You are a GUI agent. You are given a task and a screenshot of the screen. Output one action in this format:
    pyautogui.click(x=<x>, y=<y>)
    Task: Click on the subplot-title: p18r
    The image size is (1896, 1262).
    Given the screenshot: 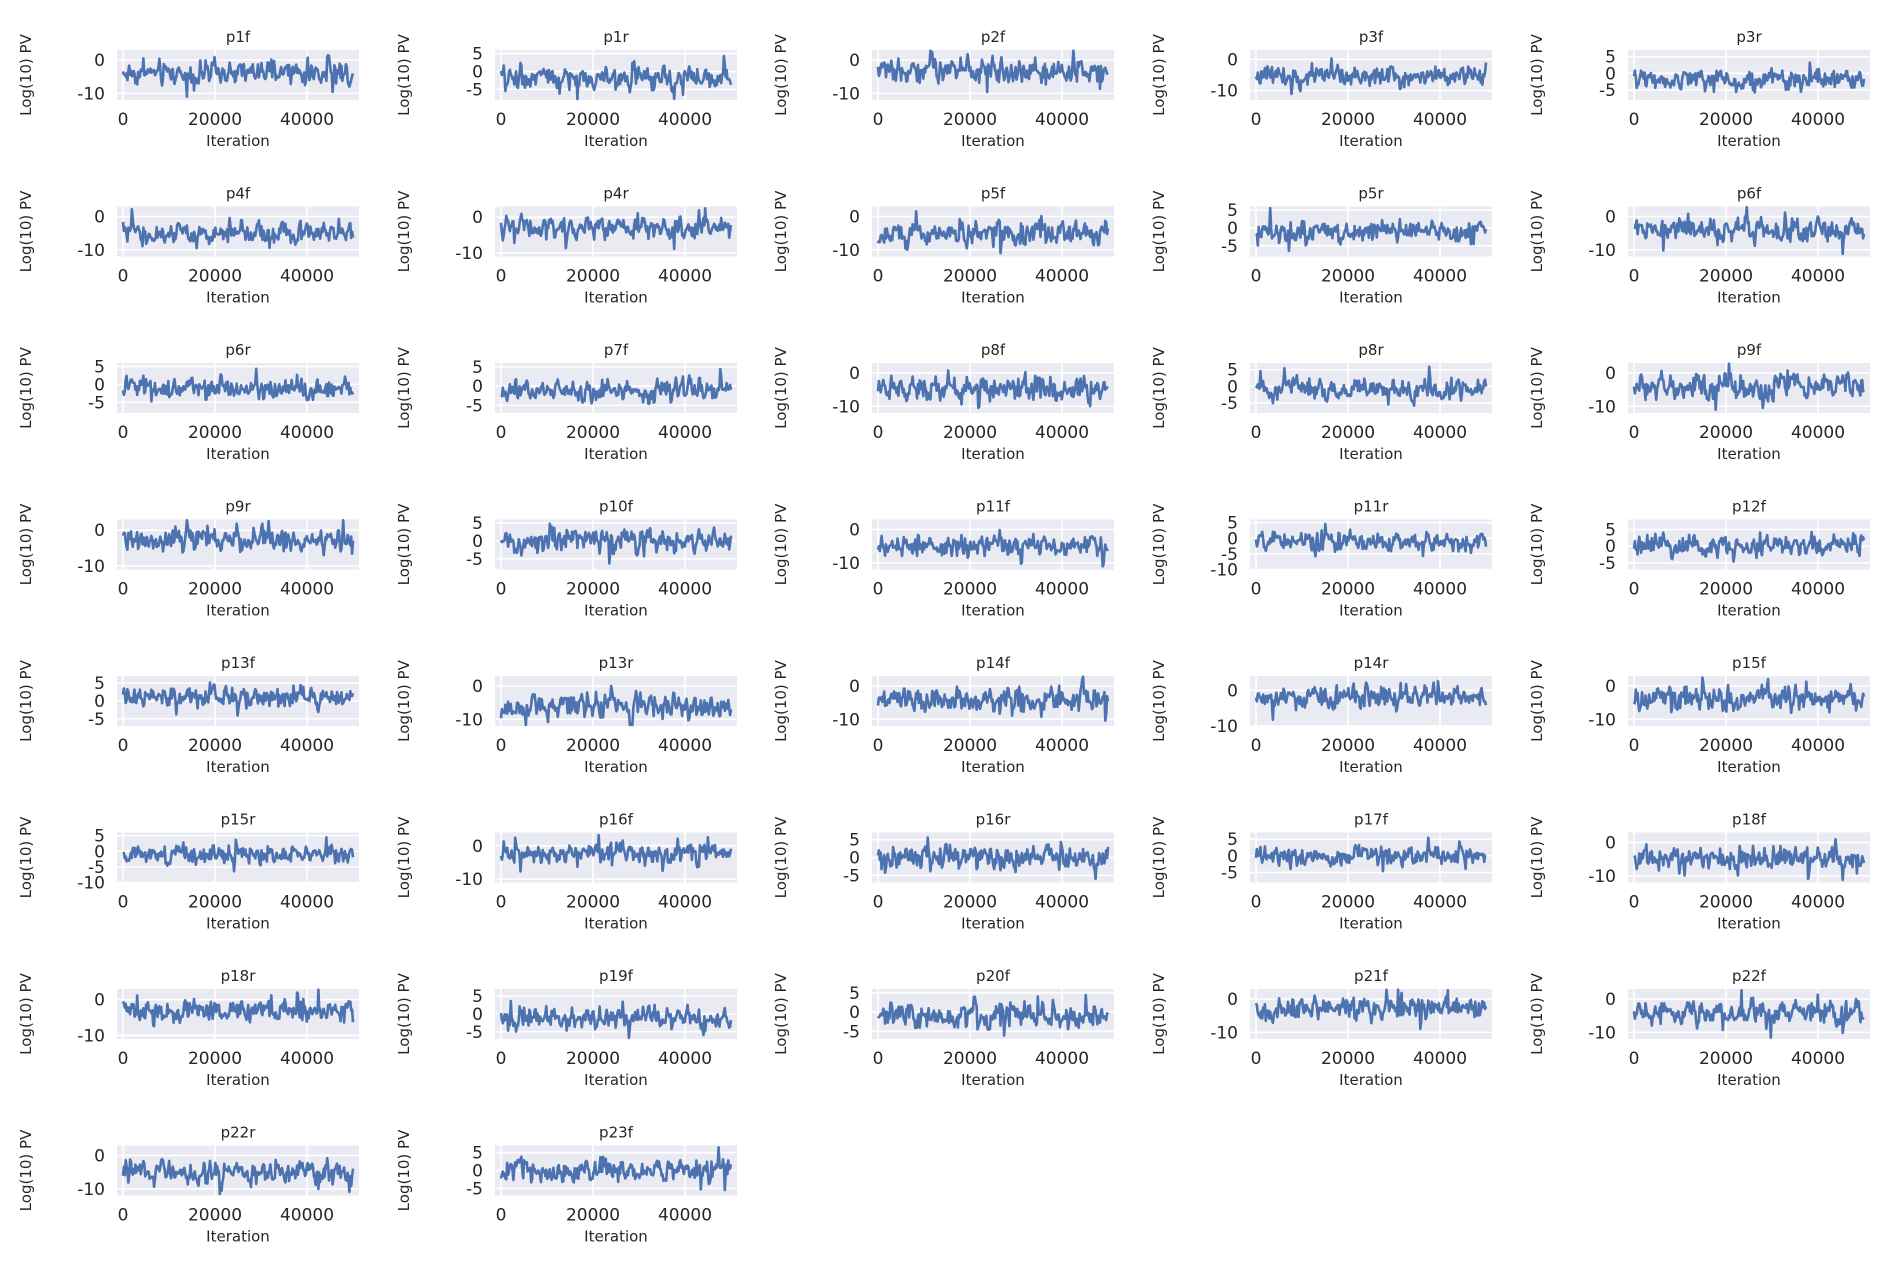 What is the action you would take?
    pyautogui.click(x=239, y=976)
    